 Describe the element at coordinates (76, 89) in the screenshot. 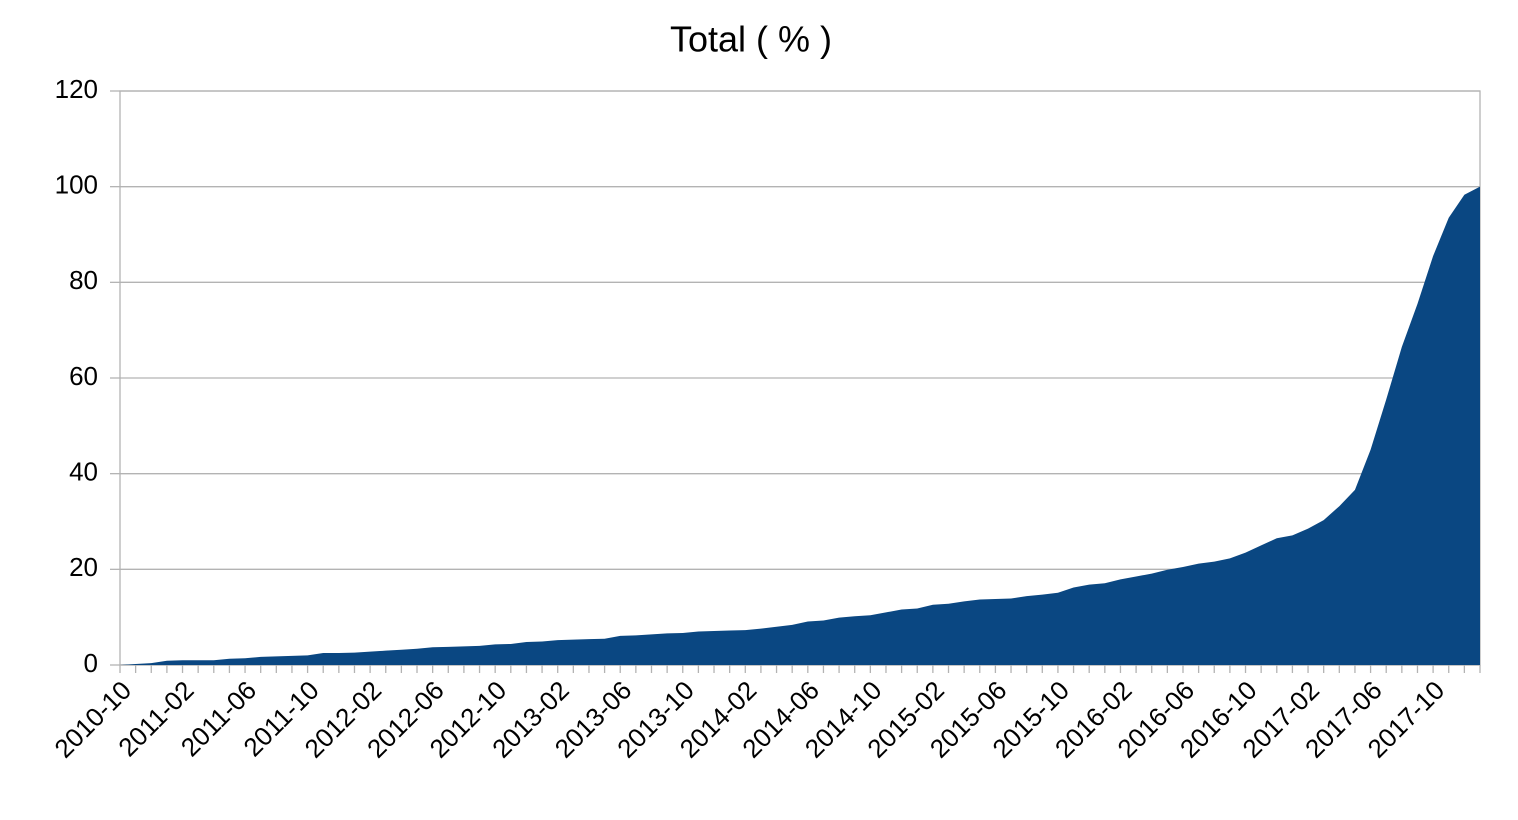

I see `y-tick-label: 120` at that location.